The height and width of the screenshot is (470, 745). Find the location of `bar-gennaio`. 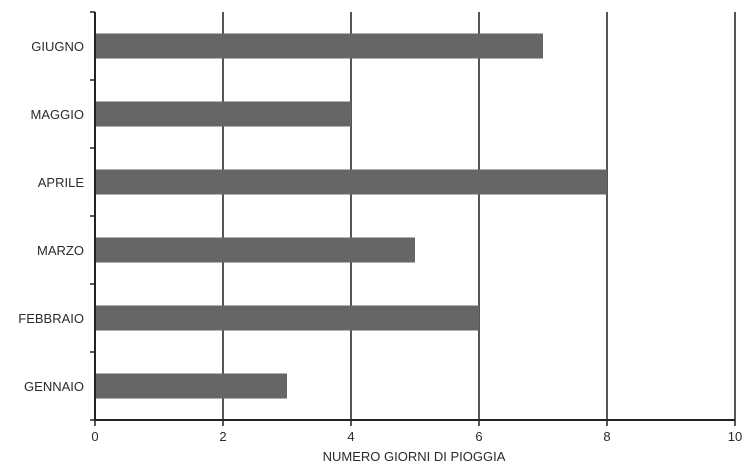

bar-gennaio is located at coordinates (191, 386).